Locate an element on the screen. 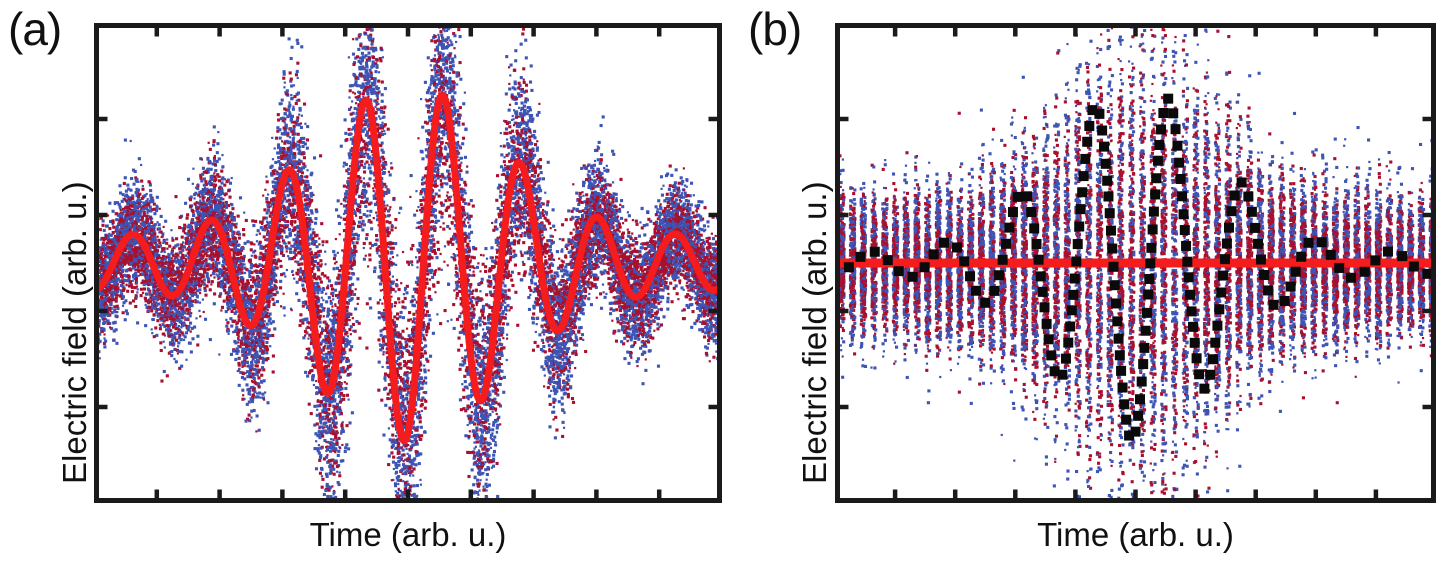 The image size is (1456, 565). panel-a-y-axis-label: Electric field (arb. u.) is located at coordinates (75, 332).